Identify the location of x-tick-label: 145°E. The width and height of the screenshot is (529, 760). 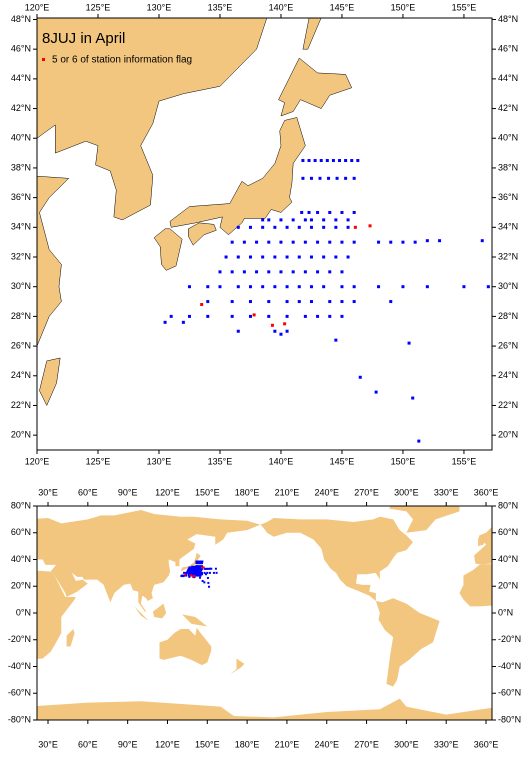
(342, 7).